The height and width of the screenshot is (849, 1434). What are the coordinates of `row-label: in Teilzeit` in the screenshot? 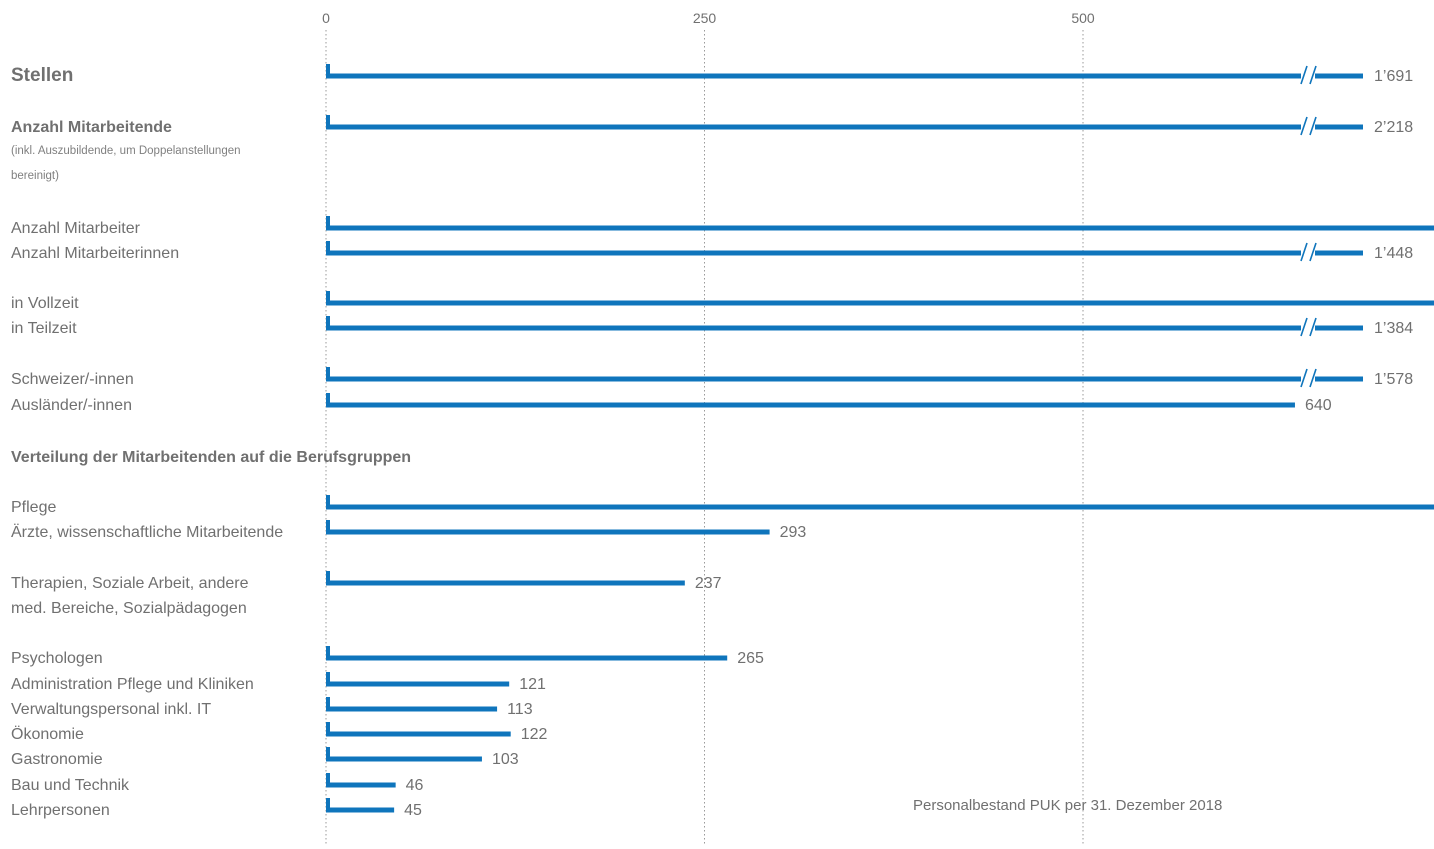 It's located at (44, 328).